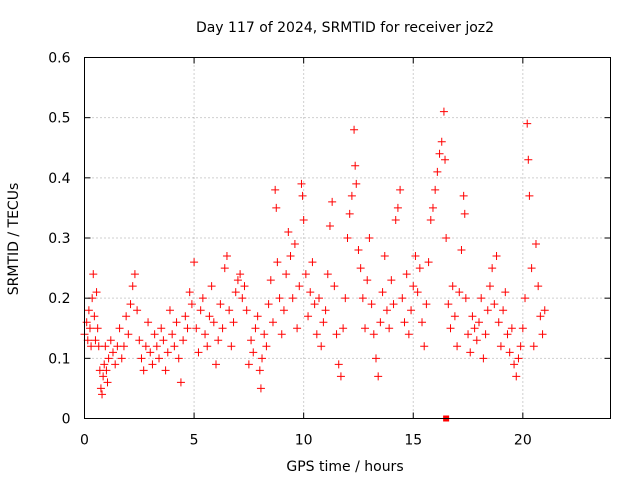 The height and width of the screenshot is (480, 640). Describe the element at coordinates (59, 299) in the screenshot. I see `y-tick-label: 0.2` at that location.